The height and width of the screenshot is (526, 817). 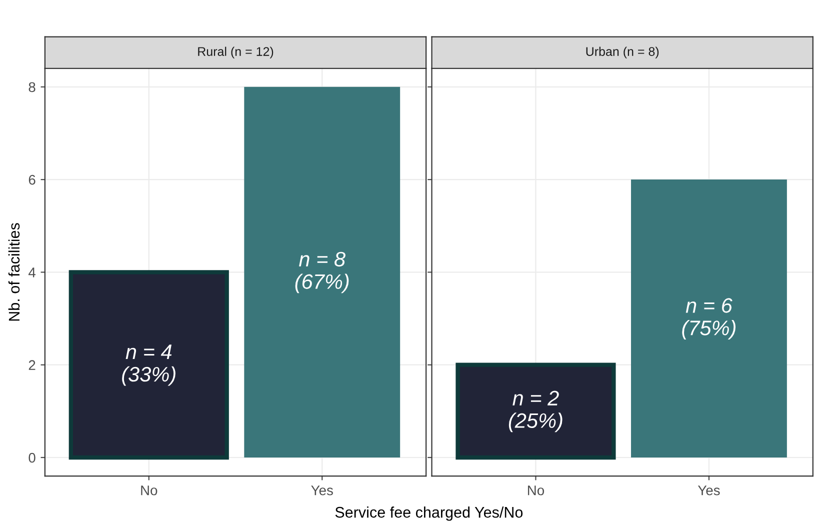 What do you see at coordinates (32, 457) in the screenshot?
I see `y-tick-label: 0` at bounding box center [32, 457].